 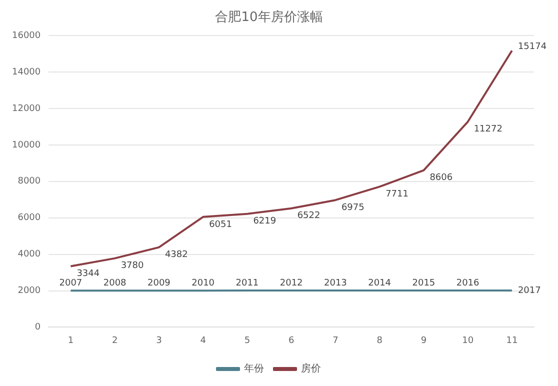 I want to click on data-label: 6522, so click(x=308, y=216).